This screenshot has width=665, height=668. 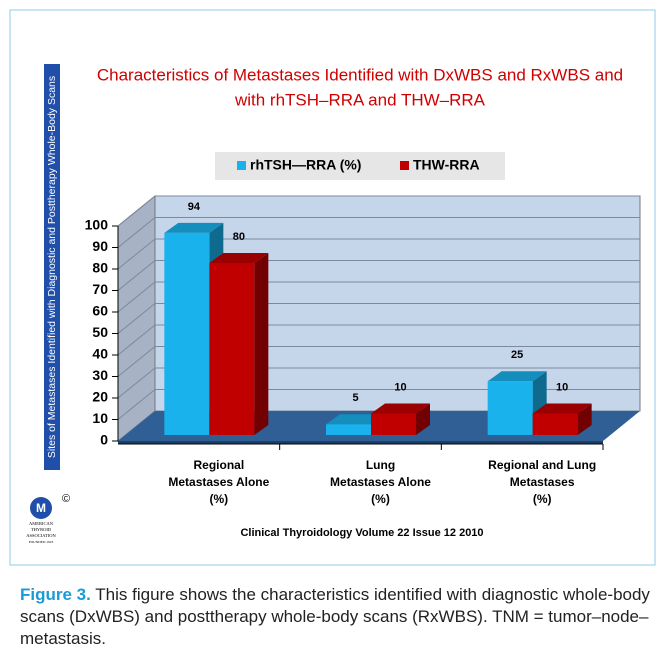 What do you see at coordinates (100, 268) in the screenshot?
I see `y-tick-label: 80` at bounding box center [100, 268].